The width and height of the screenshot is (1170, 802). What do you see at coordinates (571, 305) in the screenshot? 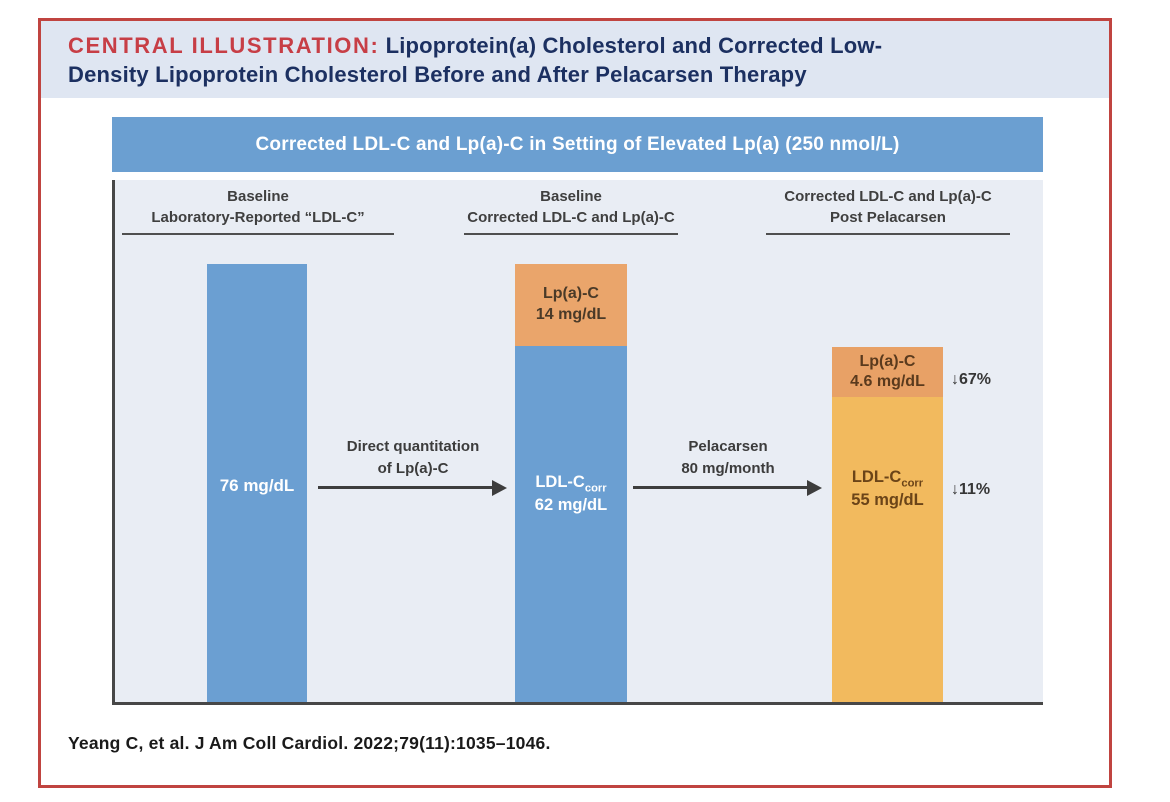
I see `segment-lpa-c-baseline: Lp(a)-C 14 mg/dL` at bounding box center [571, 305].